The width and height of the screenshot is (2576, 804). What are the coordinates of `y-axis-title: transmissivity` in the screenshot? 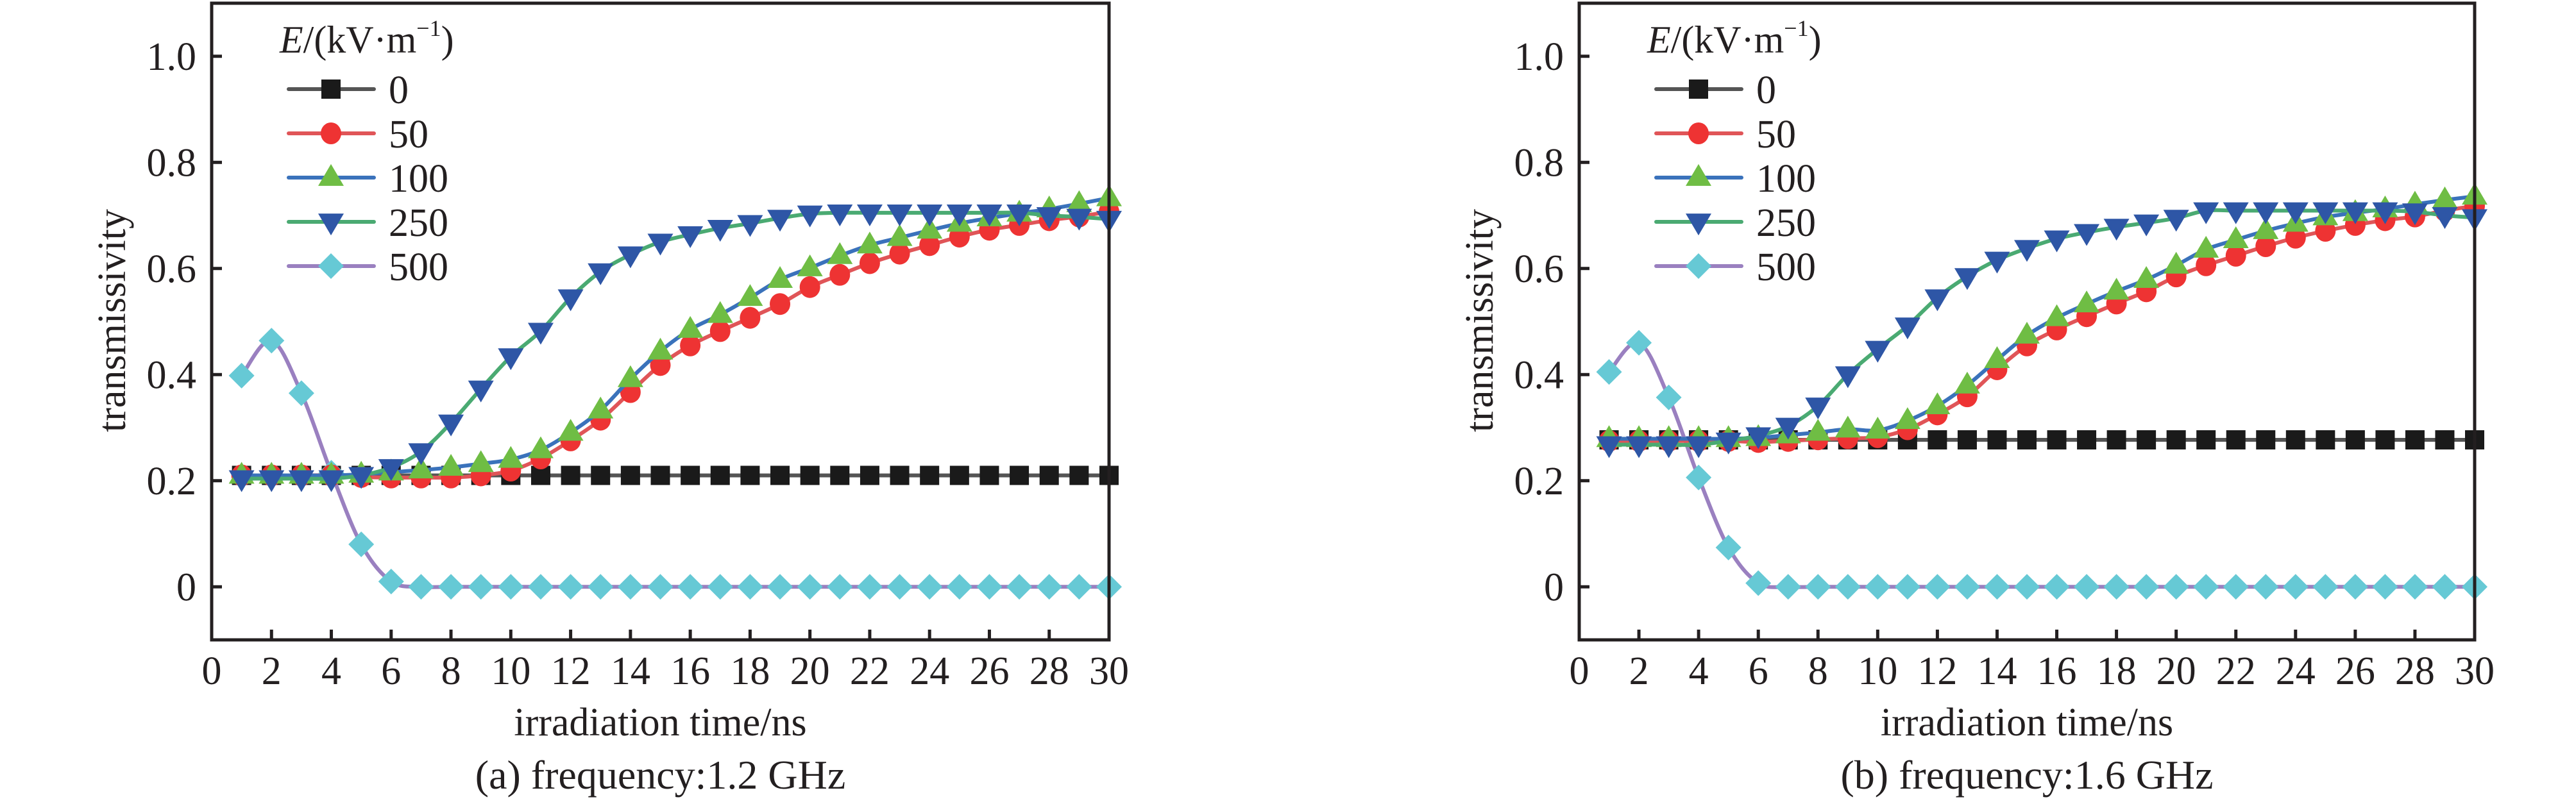 It's located at (1480, 320).